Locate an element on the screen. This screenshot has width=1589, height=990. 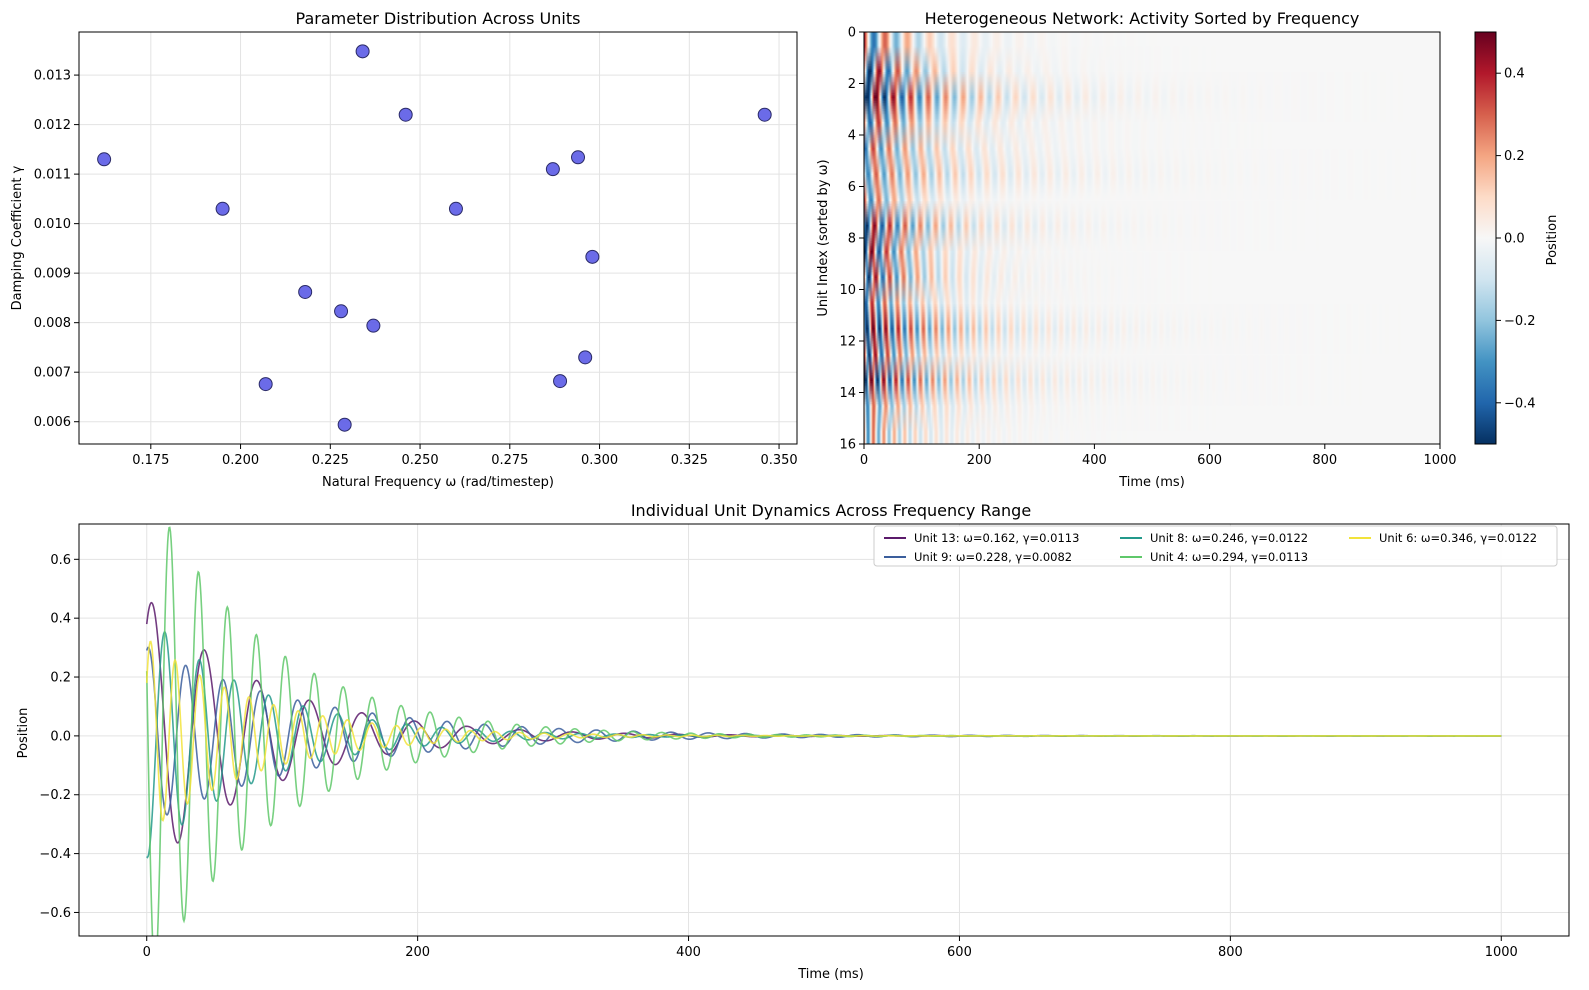
heatmap-x-tick-label: 200 is located at coordinates (979, 460).